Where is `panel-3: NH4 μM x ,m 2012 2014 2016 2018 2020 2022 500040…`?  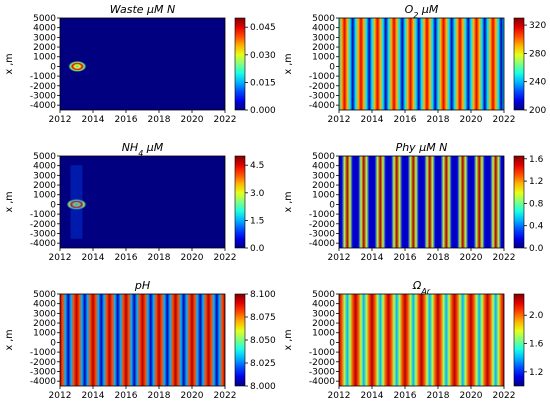
panel-3: NH4 μM x ,m 2012 2014 2016 2018 2020 2022 500040… is located at coordinates (134, 202).